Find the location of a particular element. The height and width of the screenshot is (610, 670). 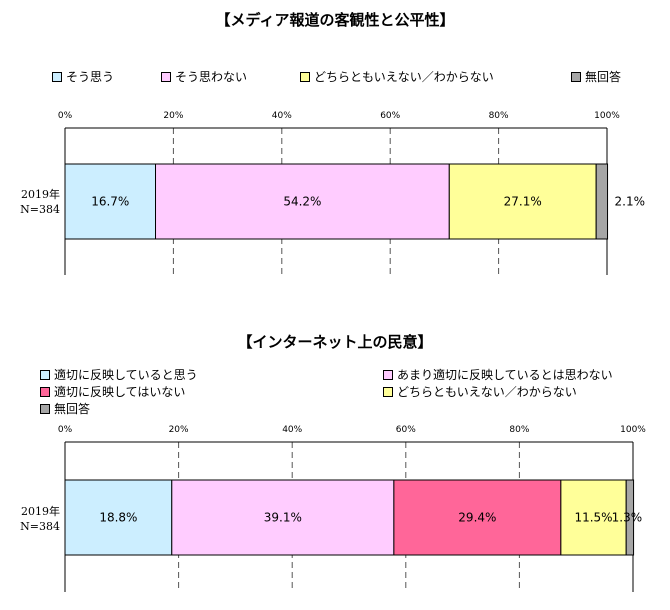

data-label: 11.5% is located at coordinates (593, 518).